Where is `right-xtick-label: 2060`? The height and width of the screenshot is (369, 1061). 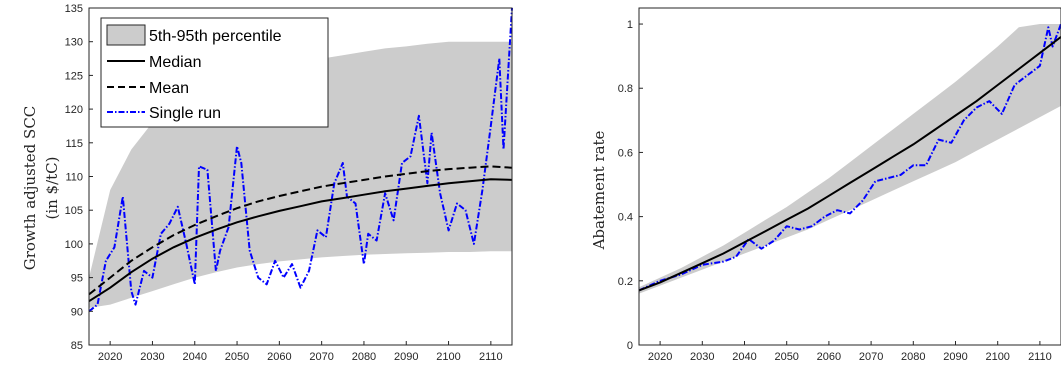
right-xtick-label: 2060 is located at coordinates (829, 357).